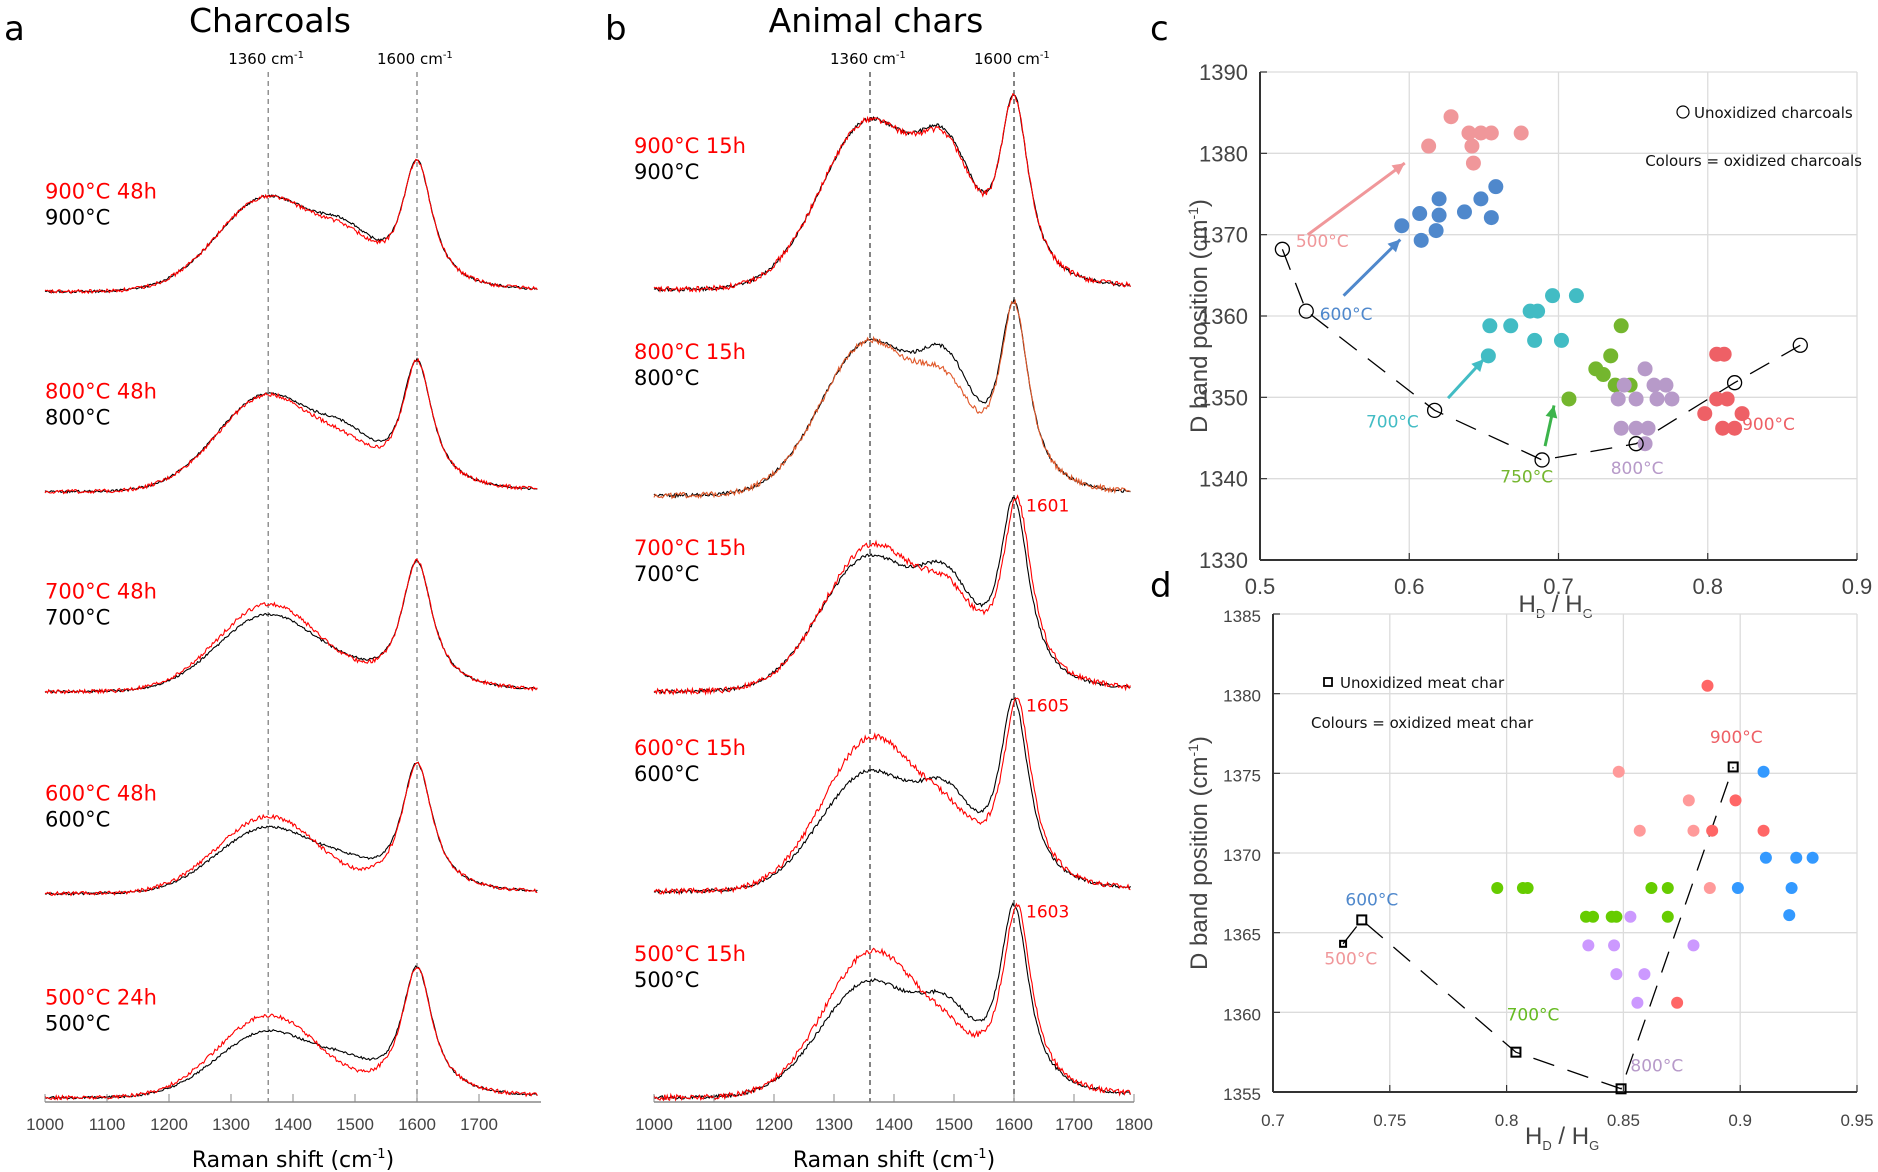  Describe the element at coordinates (1546, 1145) in the screenshot. I see `subscript: D` at that location.